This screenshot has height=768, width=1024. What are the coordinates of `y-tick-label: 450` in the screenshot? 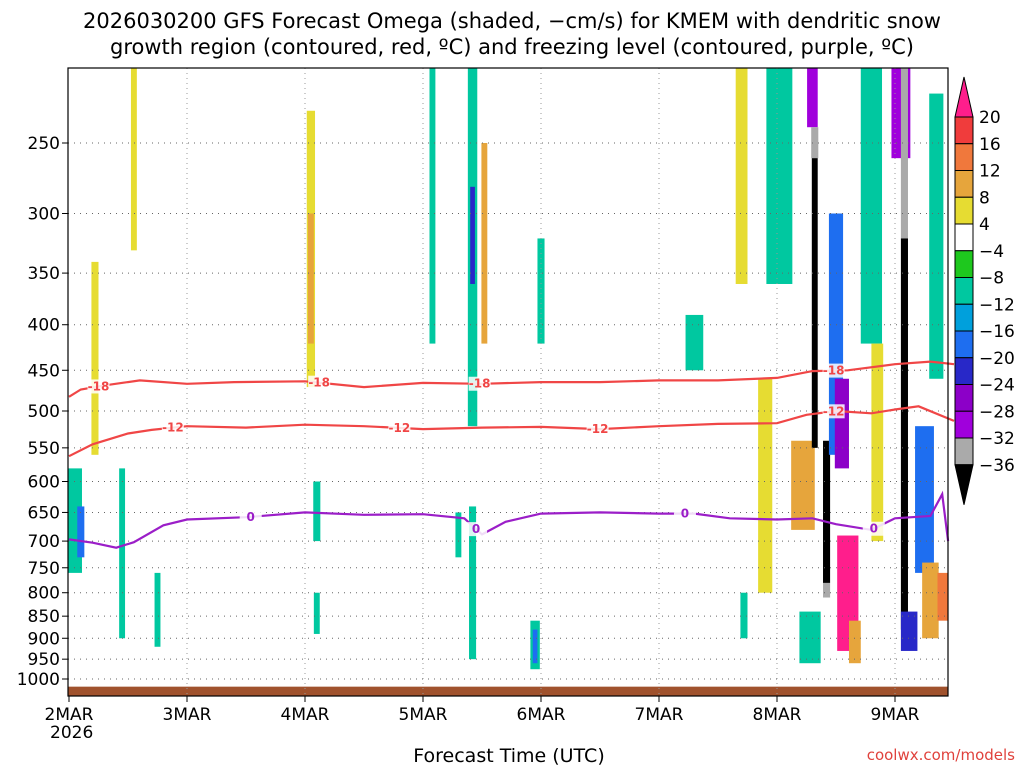 It's located at (44, 371).